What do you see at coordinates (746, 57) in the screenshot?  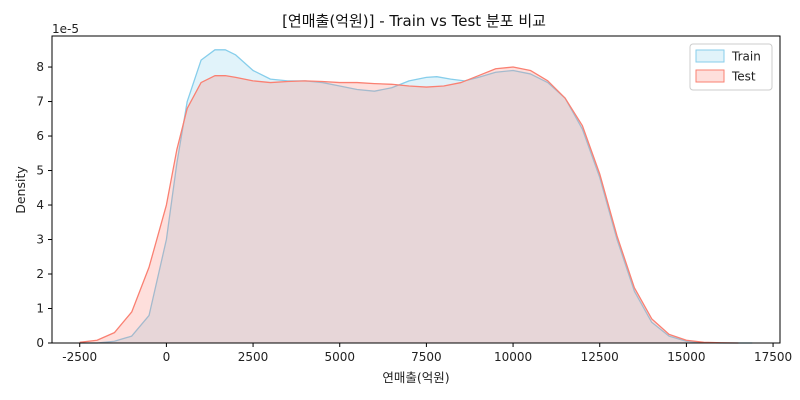 I see `legend-label: Train` at bounding box center [746, 57].